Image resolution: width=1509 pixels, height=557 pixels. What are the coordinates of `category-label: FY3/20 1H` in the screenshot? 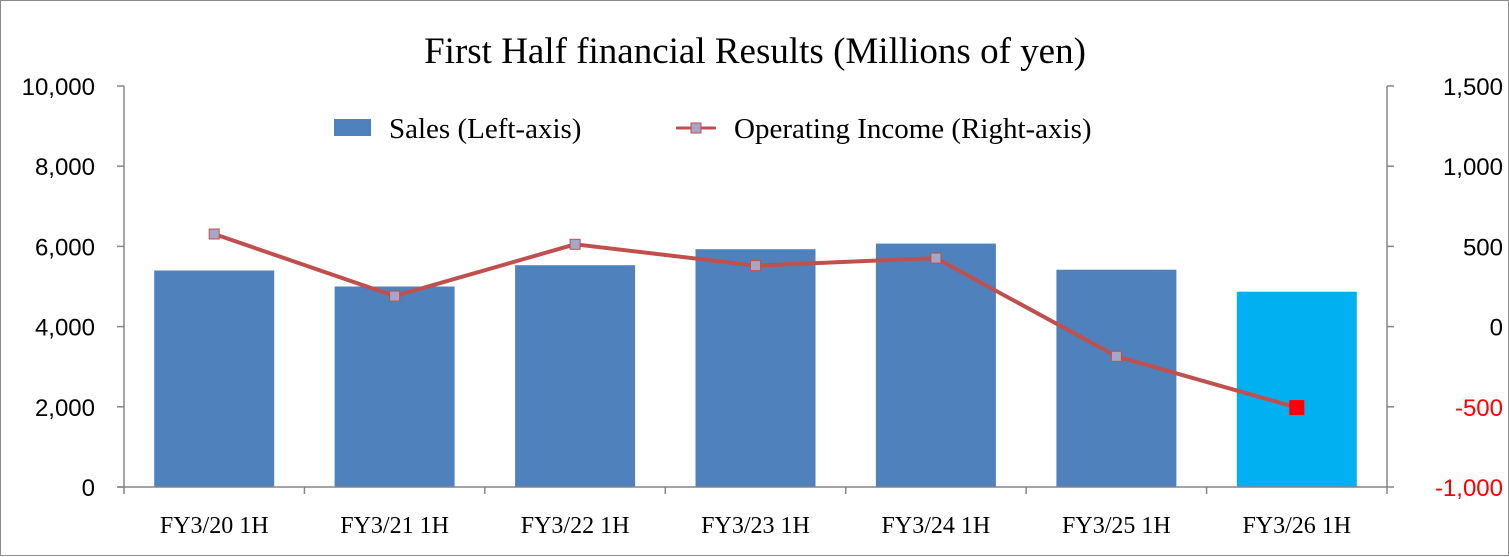 It's located at (214, 526).